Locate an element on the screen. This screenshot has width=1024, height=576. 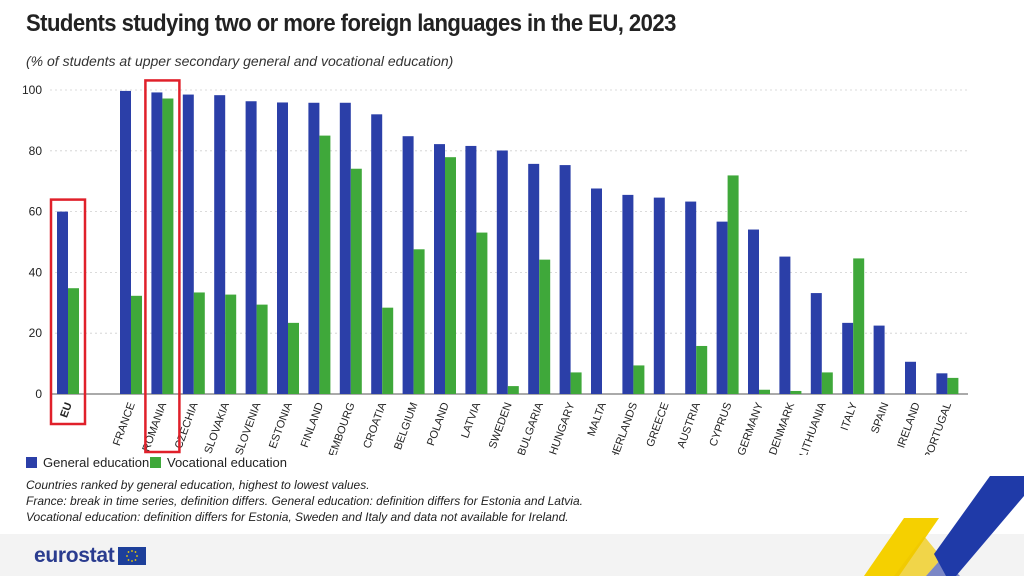
x-tick-label: CYPRUS is located at coordinates (720, 424).